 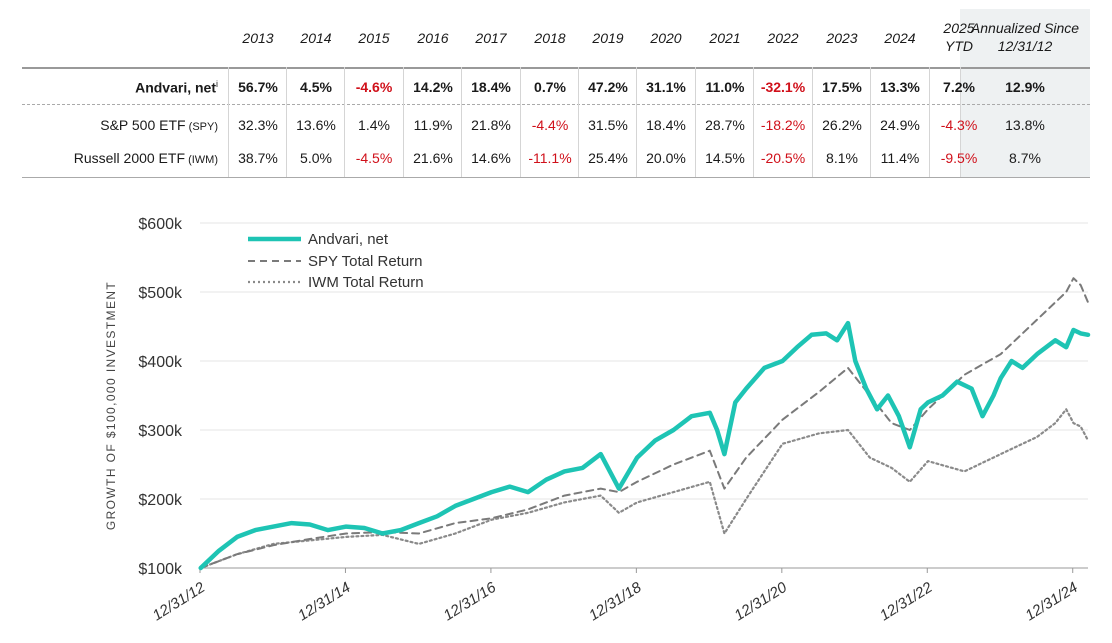 I want to click on legend-label: Andvari, net, so click(x=348, y=239).